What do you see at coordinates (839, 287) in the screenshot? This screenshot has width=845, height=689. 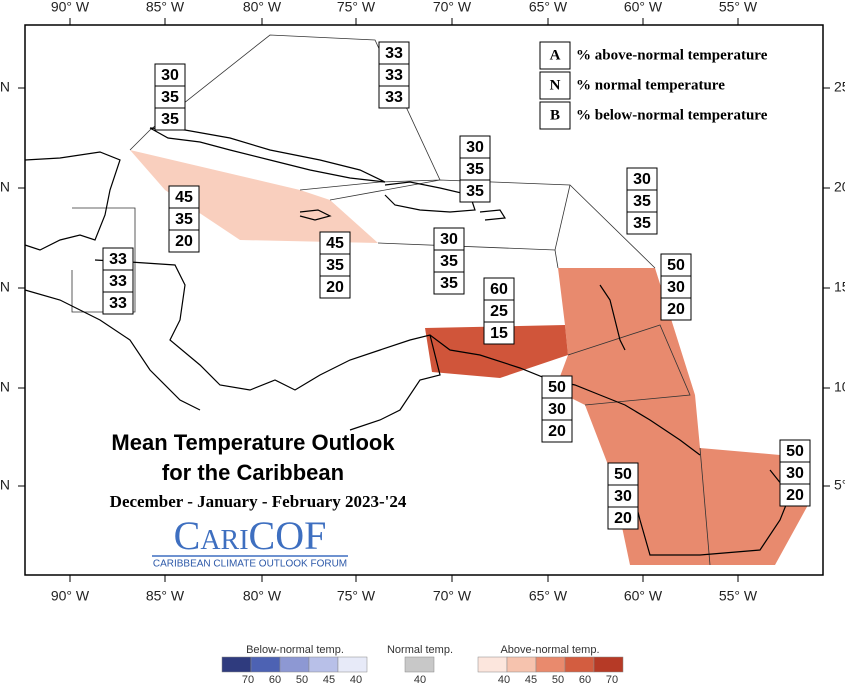 I see `lat-label: 15` at bounding box center [839, 287].